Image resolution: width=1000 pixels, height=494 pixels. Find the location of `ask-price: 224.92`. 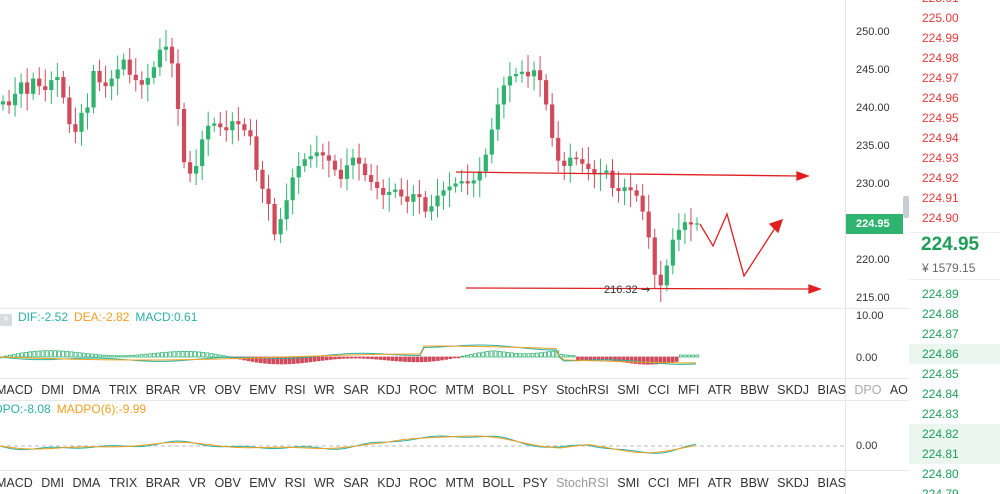

ask-price: 224.92 is located at coordinates (940, 178).